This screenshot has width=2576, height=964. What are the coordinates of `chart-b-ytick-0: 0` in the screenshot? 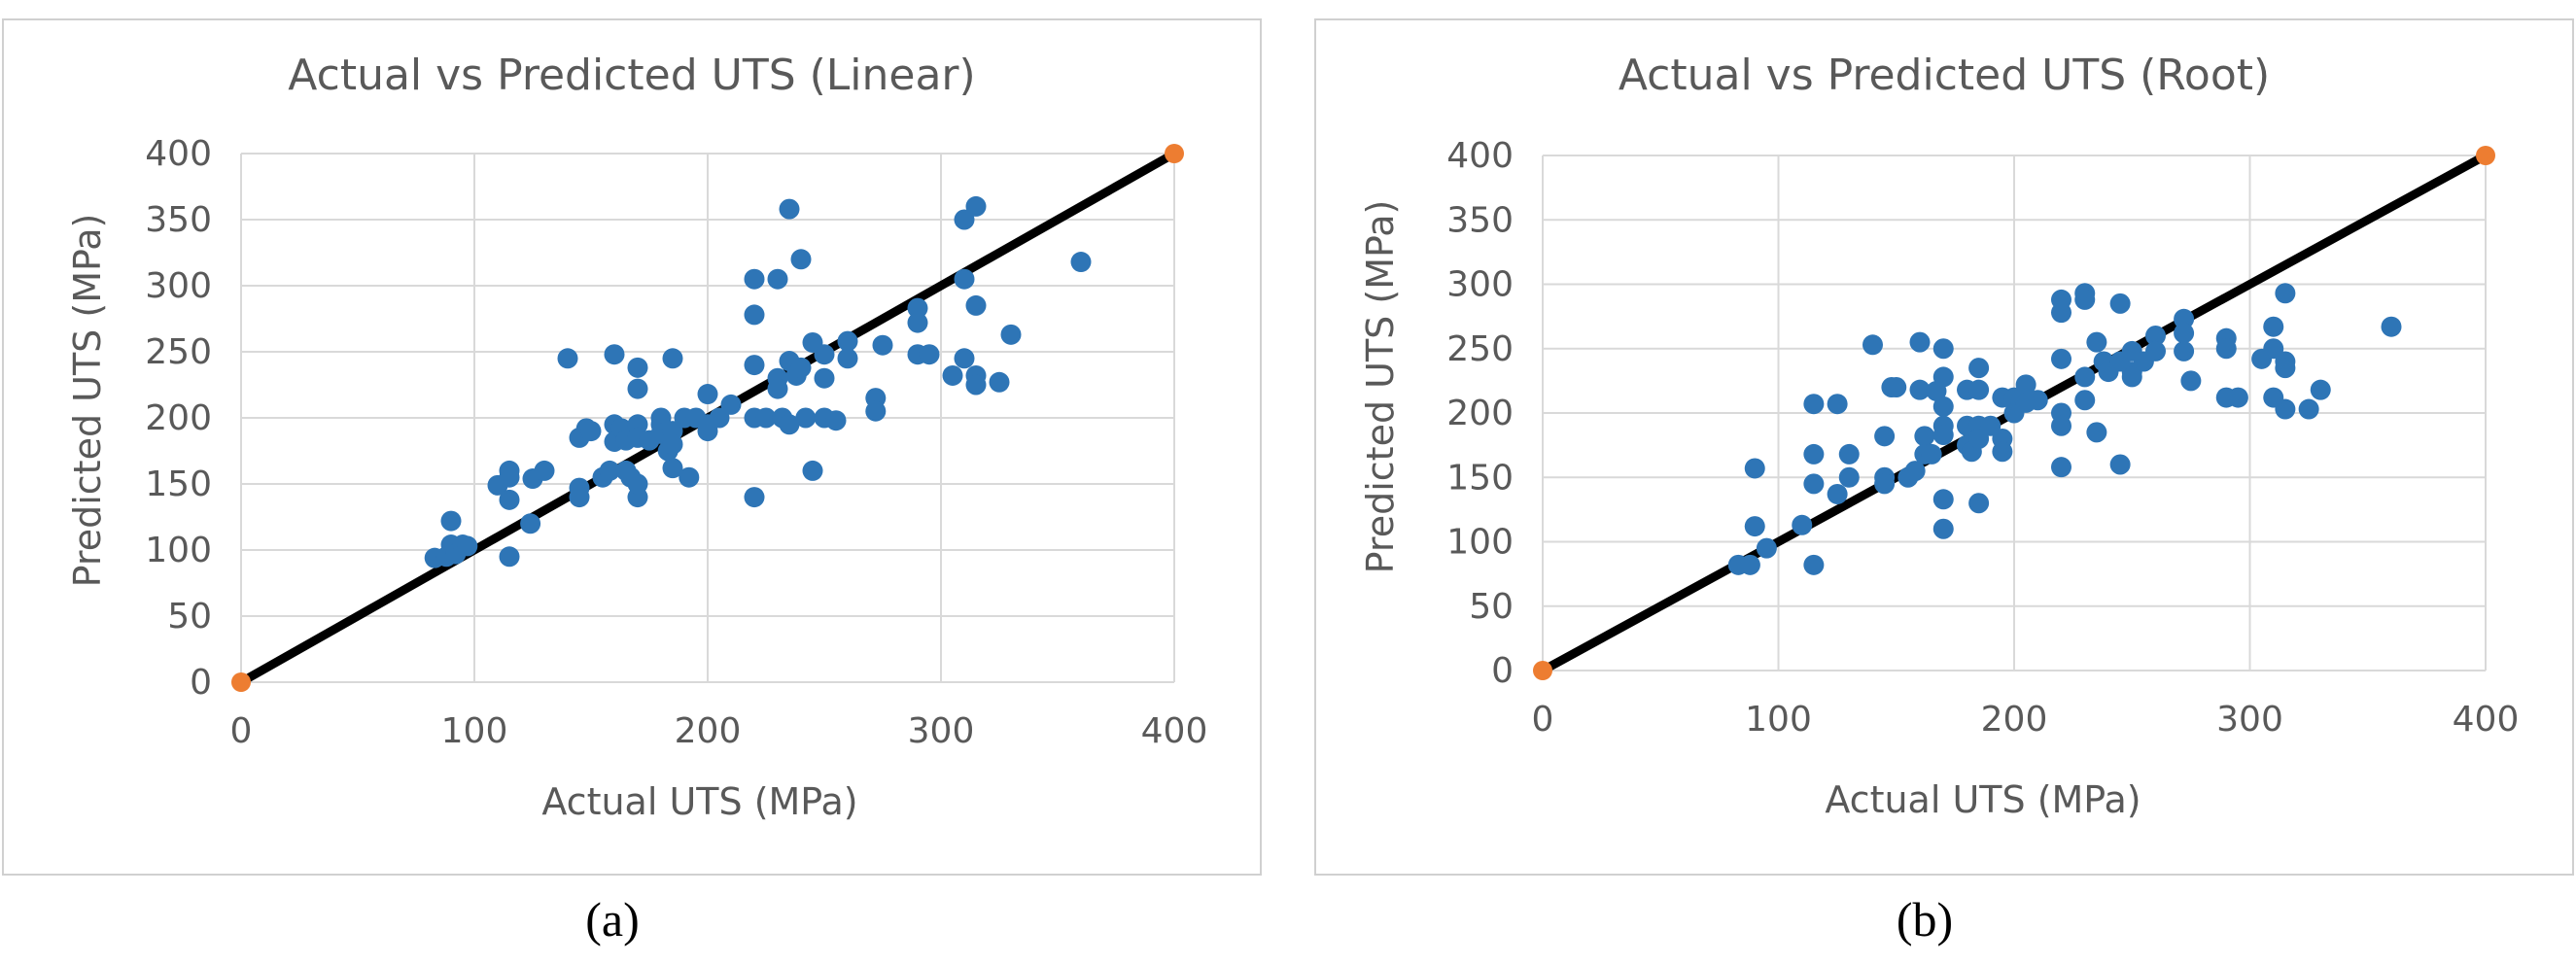 It's located at (1502, 671).